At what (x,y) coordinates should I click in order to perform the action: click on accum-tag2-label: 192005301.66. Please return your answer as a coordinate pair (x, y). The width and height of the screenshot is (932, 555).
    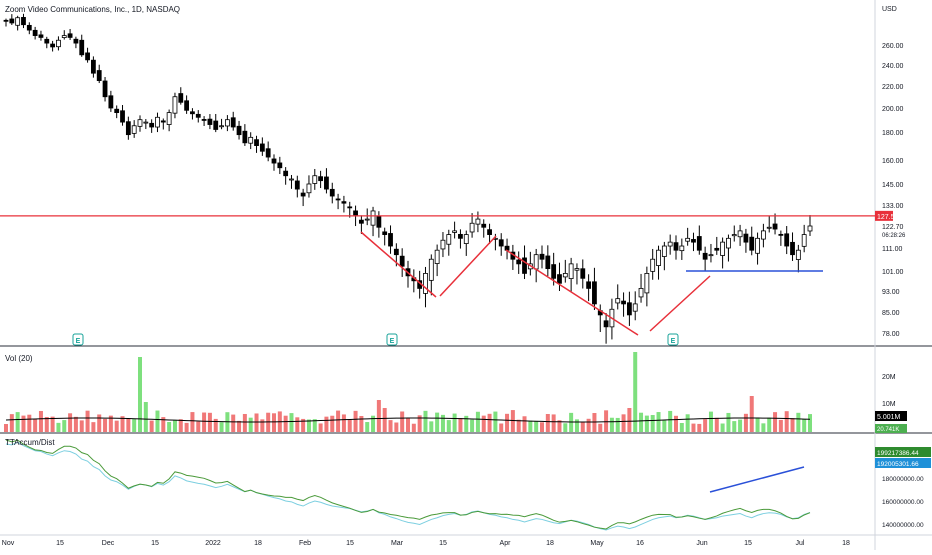
    Looking at the image, I should click on (898, 464).